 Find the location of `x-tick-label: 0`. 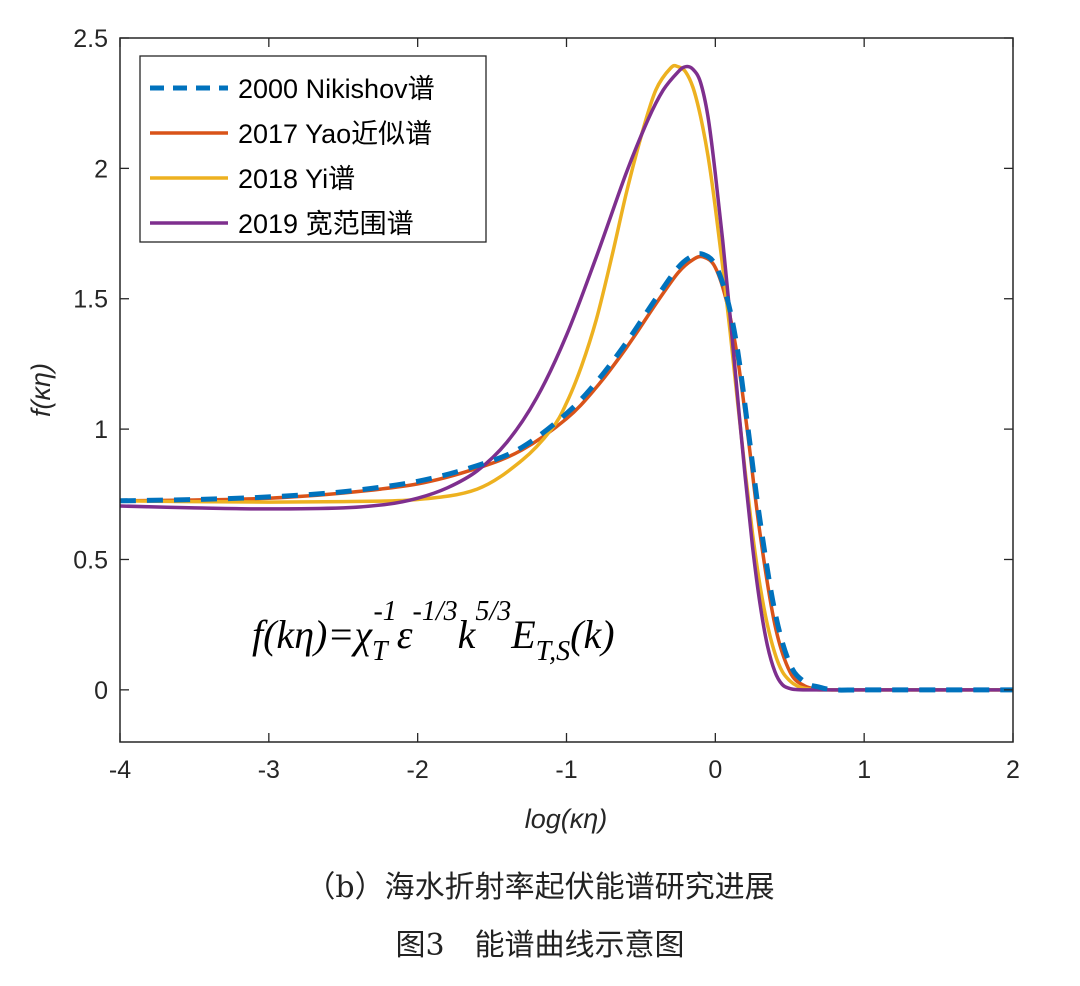

x-tick-label: 0 is located at coordinates (715, 770).